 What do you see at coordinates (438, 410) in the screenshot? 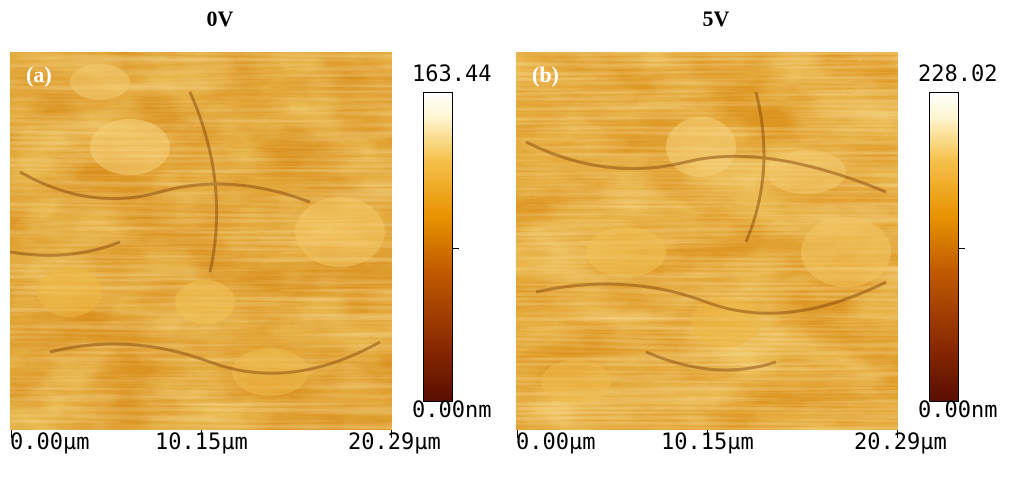
I see `panel-a-scale-min: 0.00` at bounding box center [438, 410].